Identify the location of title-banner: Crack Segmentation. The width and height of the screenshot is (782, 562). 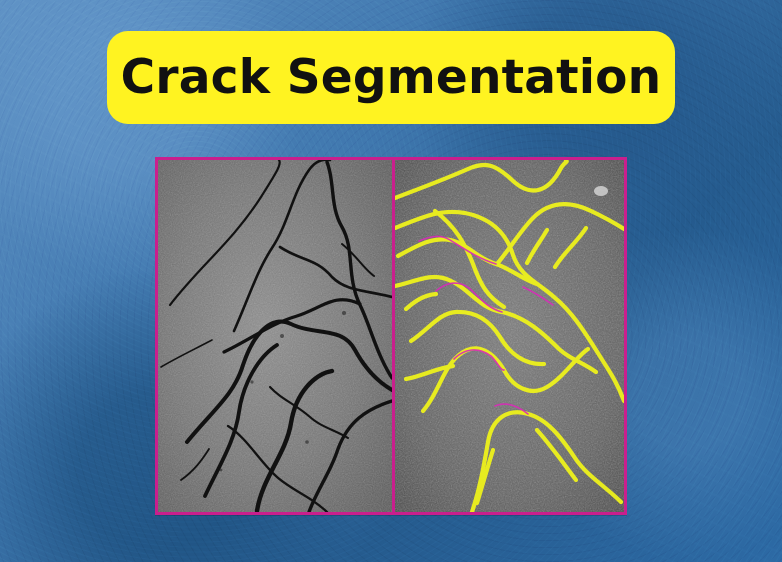
(391, 77).